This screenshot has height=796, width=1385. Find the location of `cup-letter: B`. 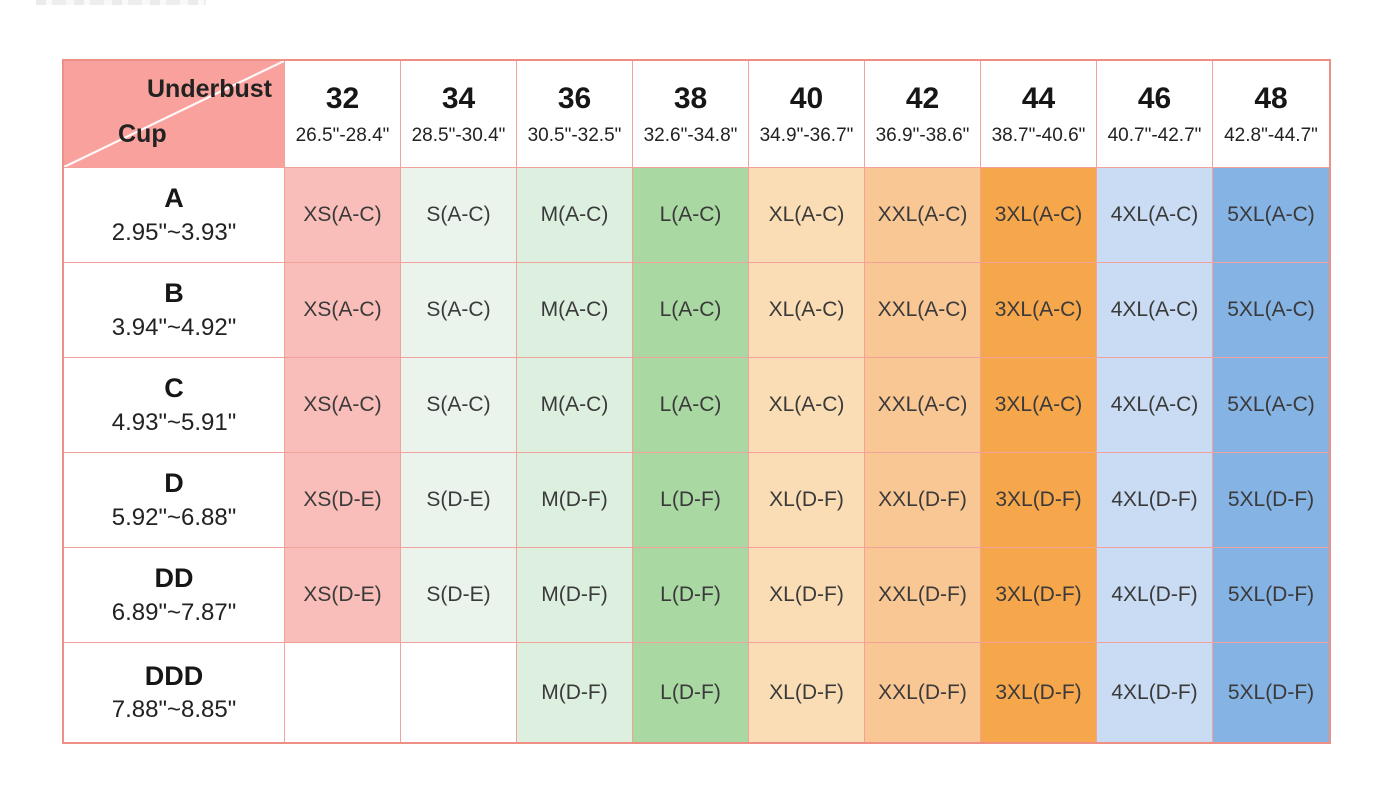

cup-letter: B is located at coordinates (174, 293).